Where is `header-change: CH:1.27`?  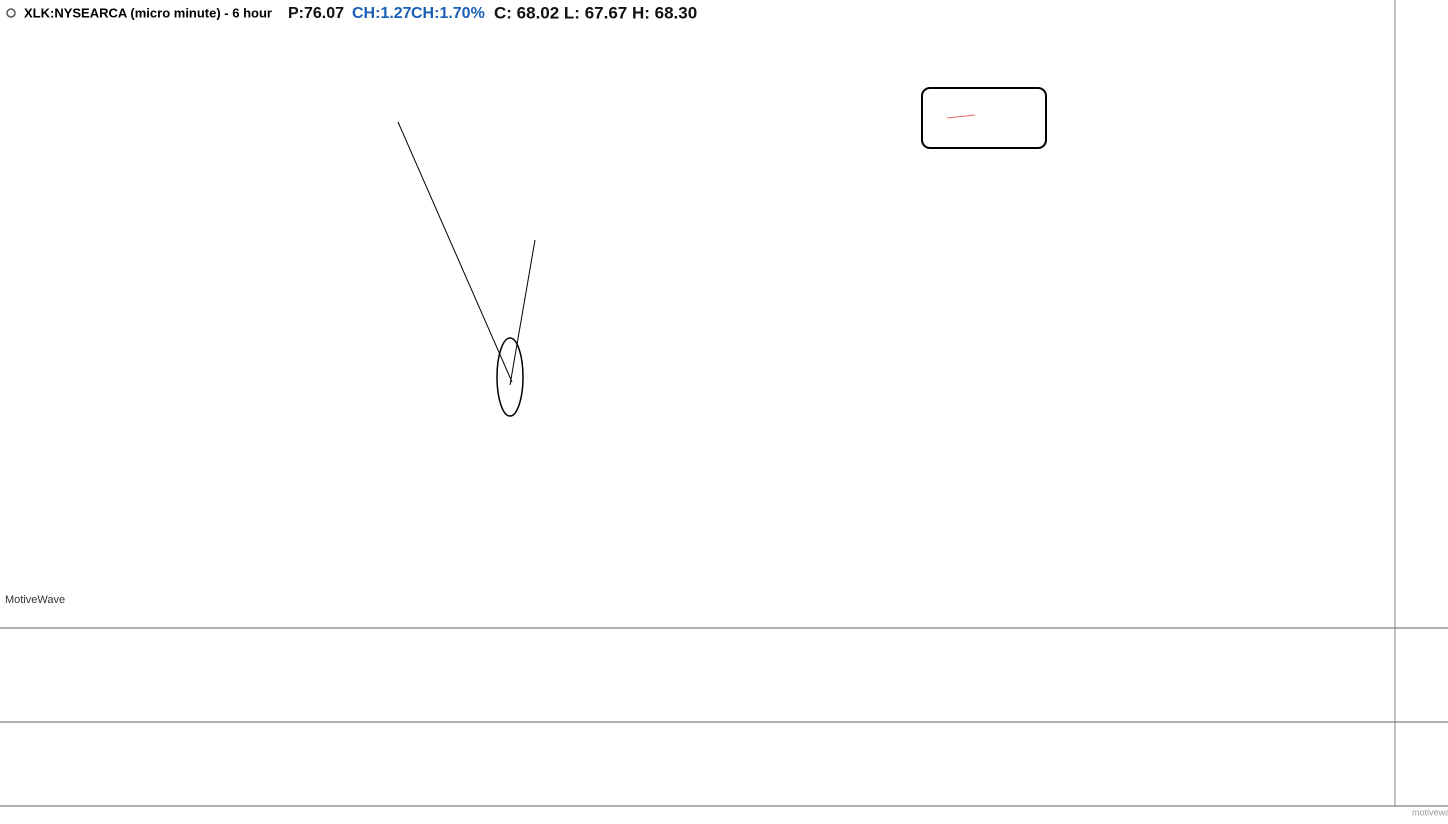 header-change: CH:1.27 is located at coordinates (382, 13).